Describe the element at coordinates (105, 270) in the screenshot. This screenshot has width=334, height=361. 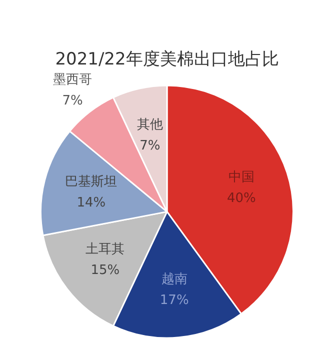
I see `data-label: 15%` at that location.